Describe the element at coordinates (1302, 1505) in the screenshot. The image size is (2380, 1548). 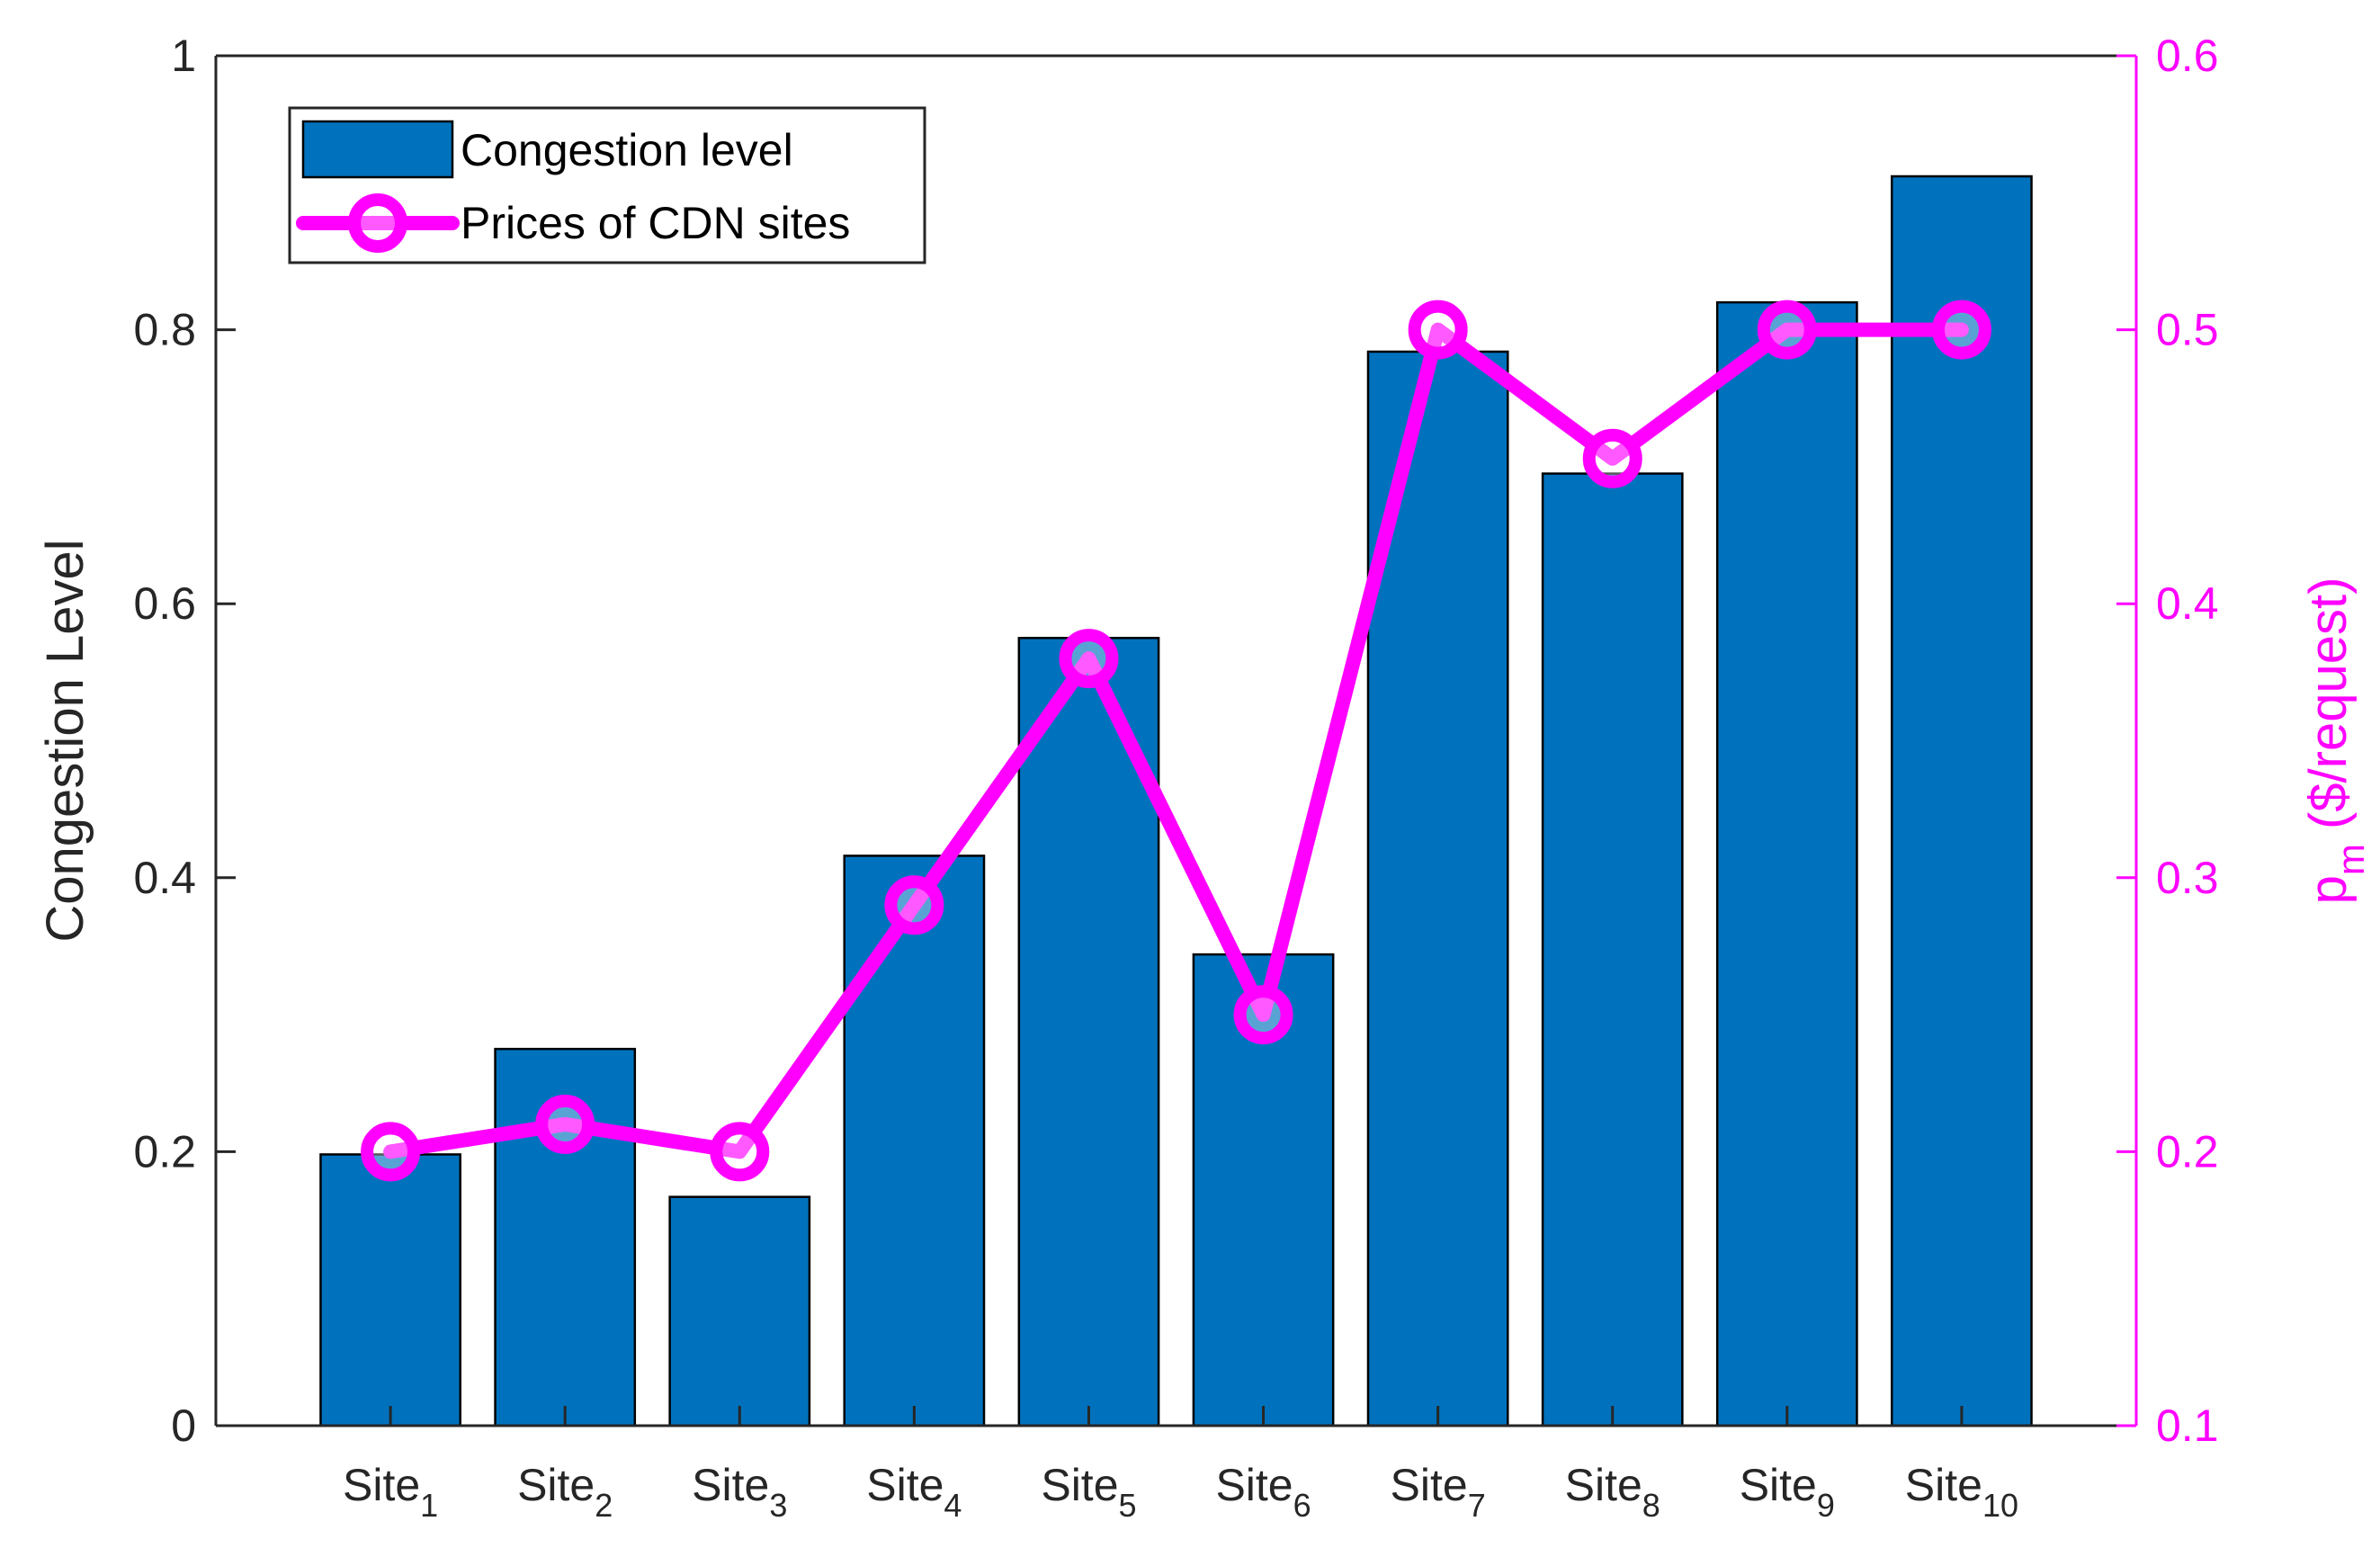
I see `x-tick-label-subscript: 6` at that location.